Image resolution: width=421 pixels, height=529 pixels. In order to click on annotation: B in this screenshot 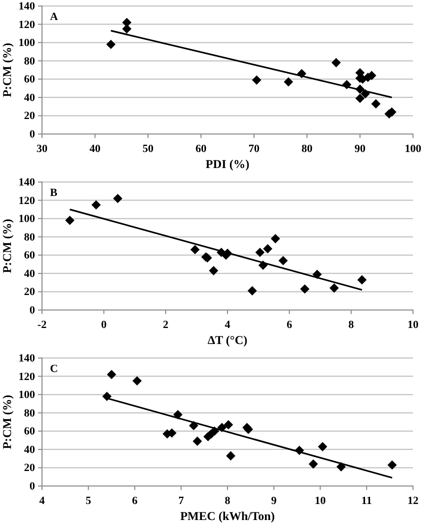, I will do `click(54, 193)`.